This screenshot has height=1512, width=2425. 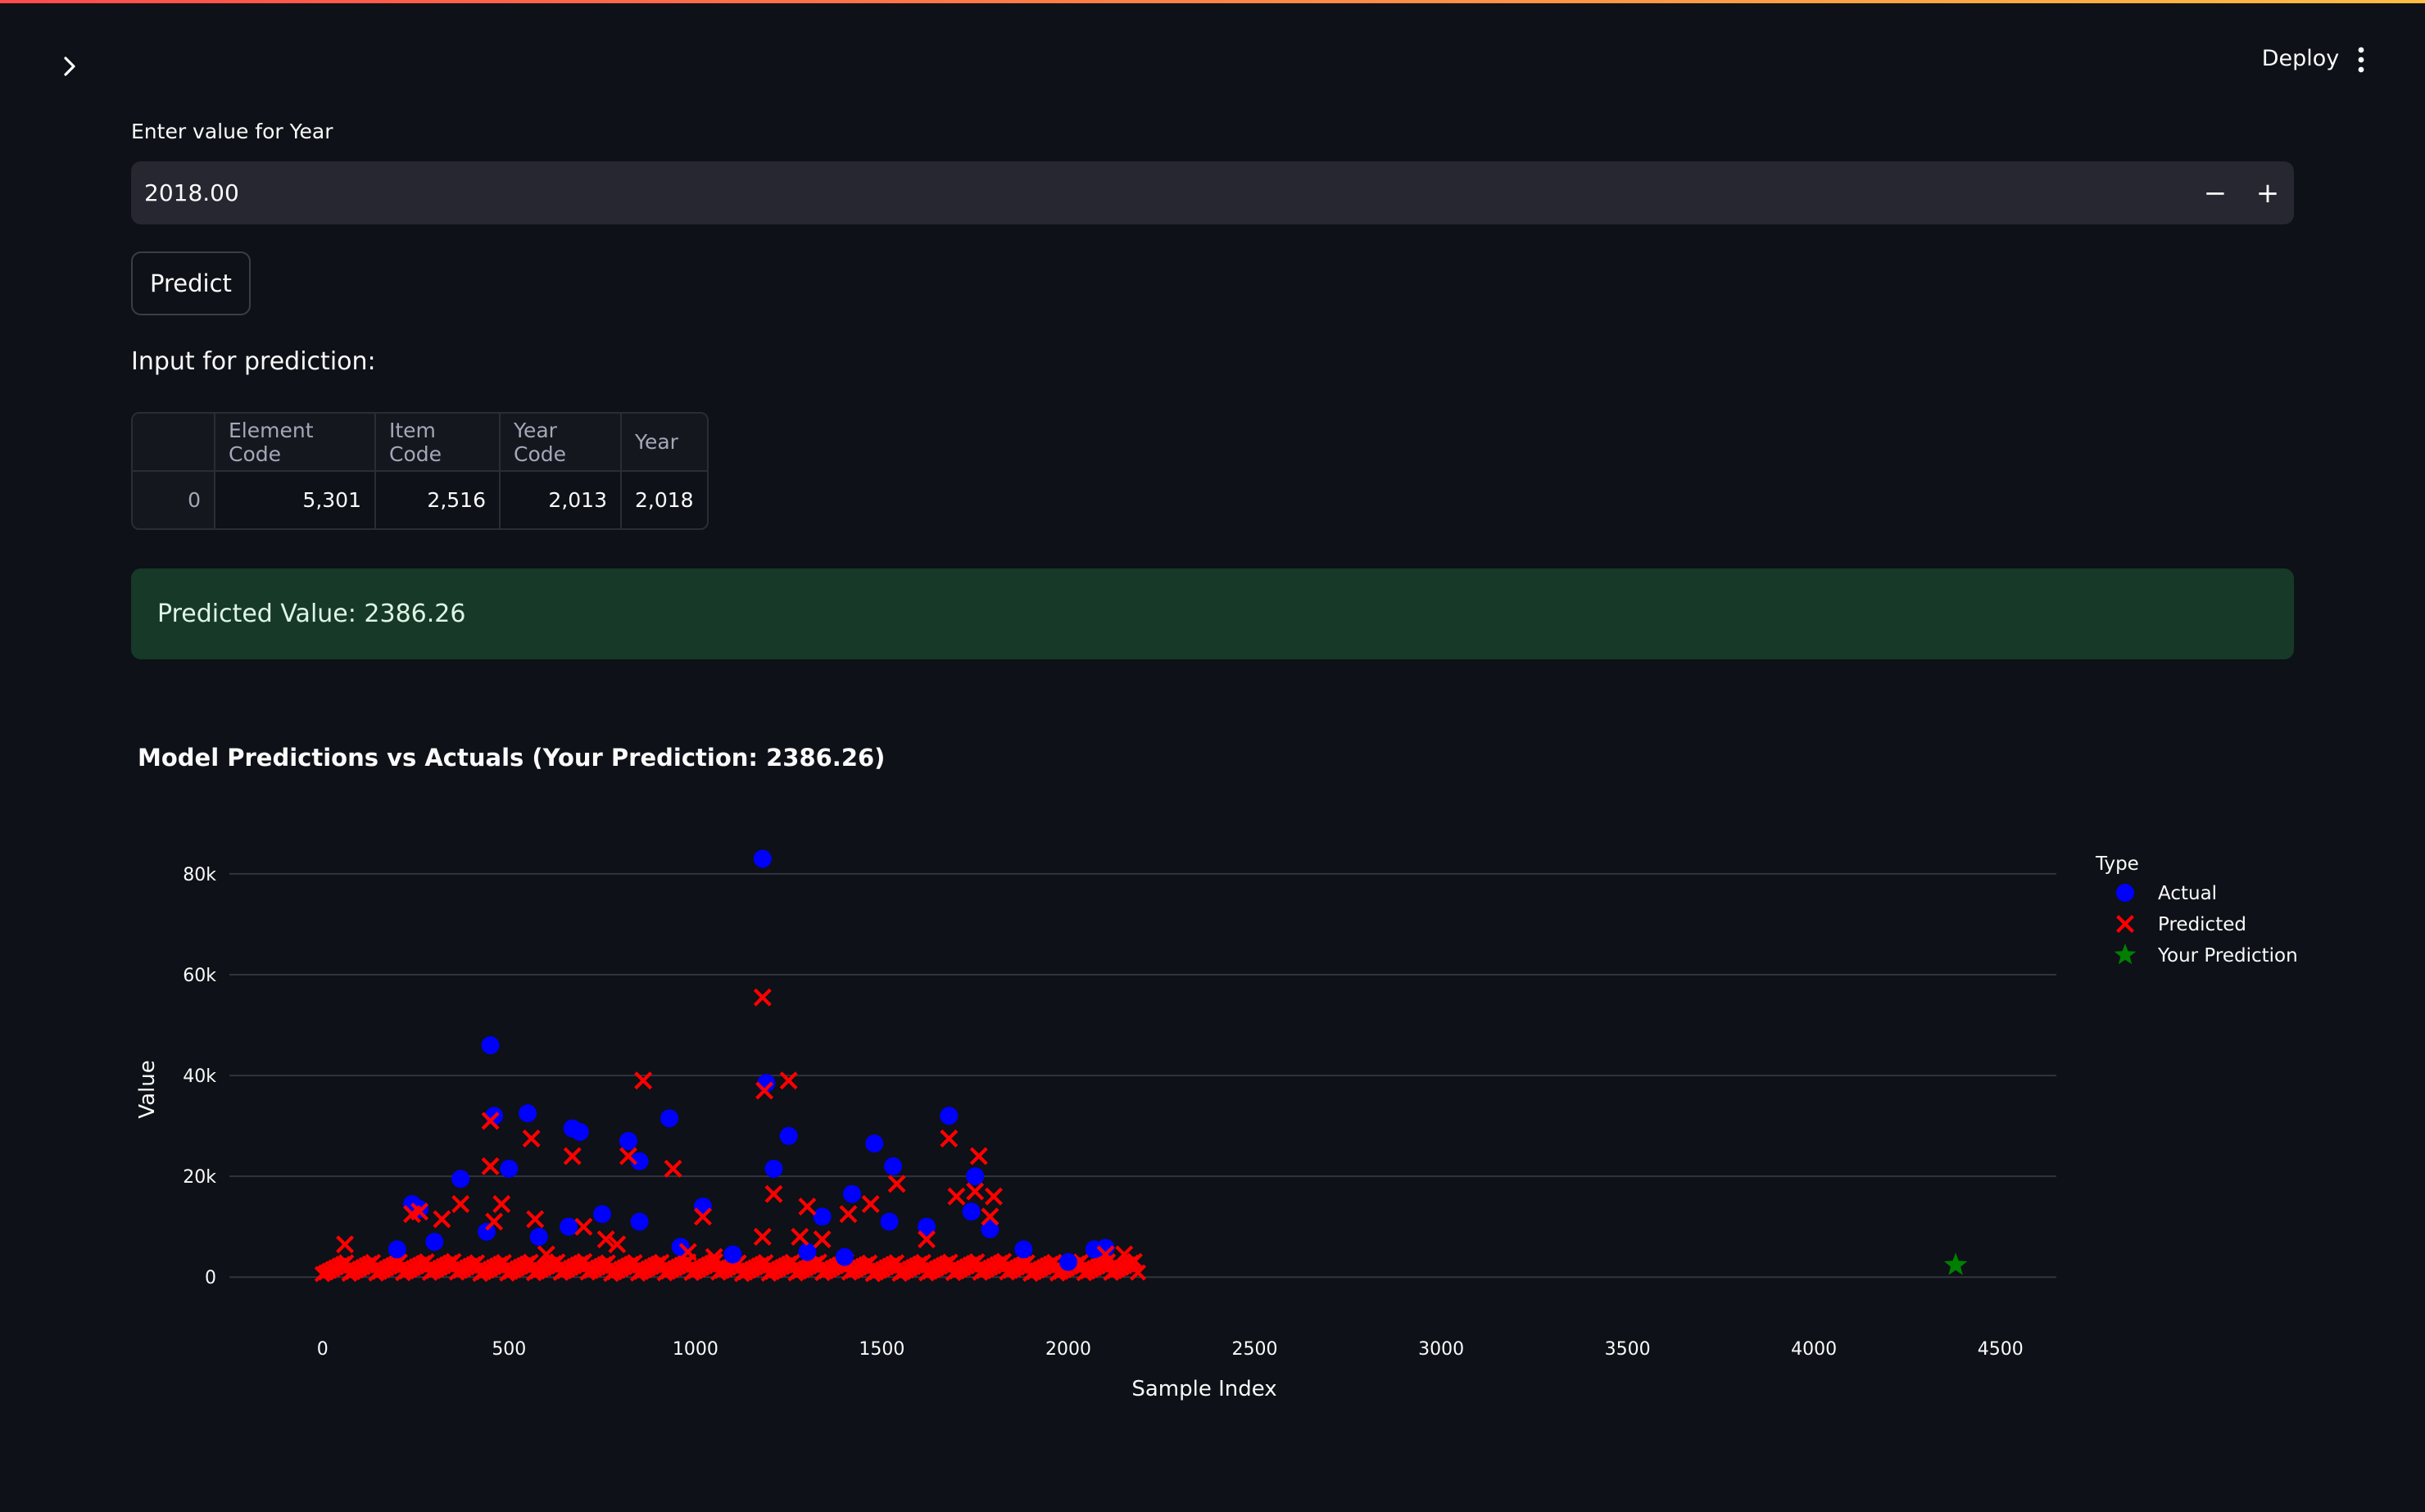 What do you see at coordinates (2268, 193) in the screenshot?
I see `increment-button: +` at bounding box center [2268, 193].